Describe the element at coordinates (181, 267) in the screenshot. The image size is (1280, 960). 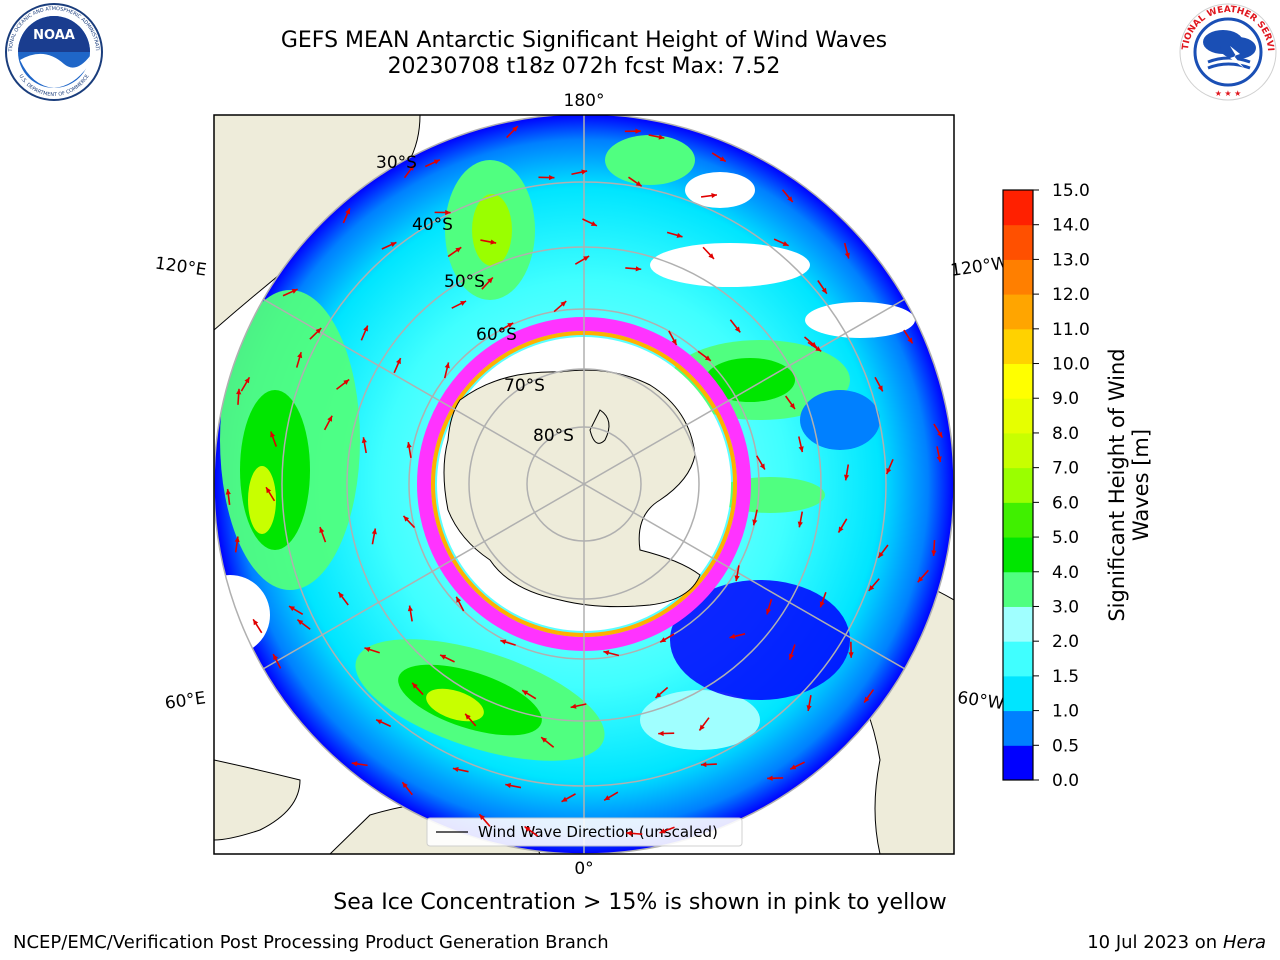
I see `lon-label-120e: 120°E` at that location.